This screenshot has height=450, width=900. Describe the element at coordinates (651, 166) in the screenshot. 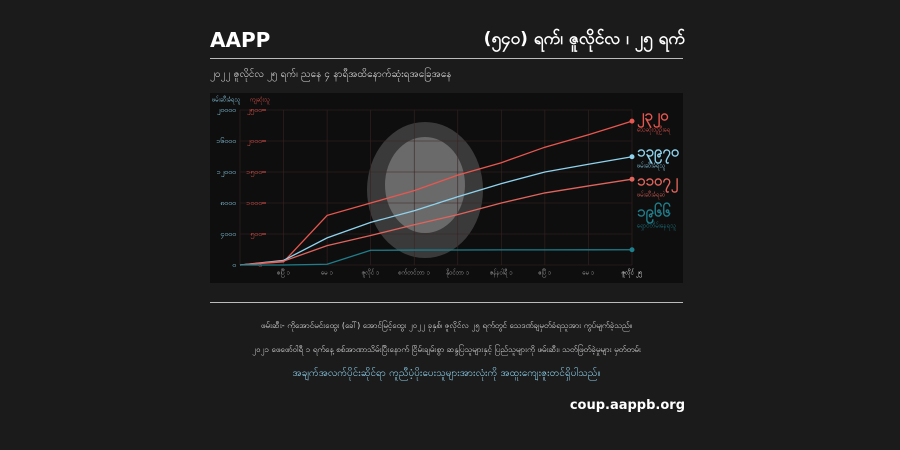

I see `series-name: ဖမ်းဆီးခံရသူ` at that location.